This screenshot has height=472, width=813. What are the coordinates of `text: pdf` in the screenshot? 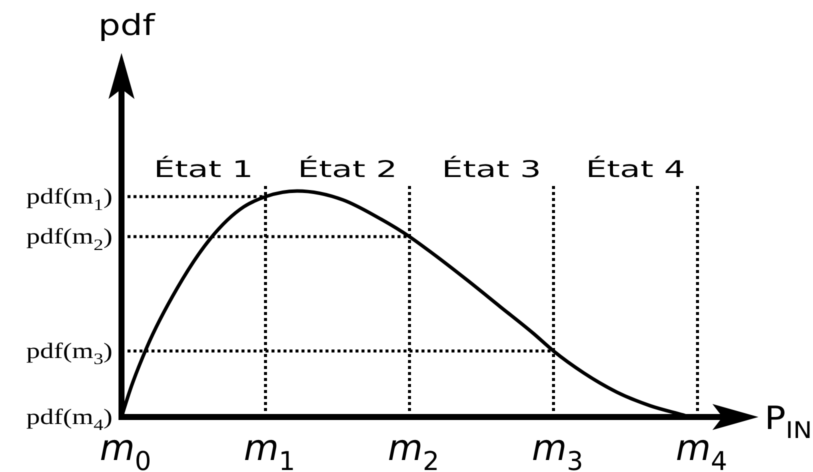 It's located at (127, 25).